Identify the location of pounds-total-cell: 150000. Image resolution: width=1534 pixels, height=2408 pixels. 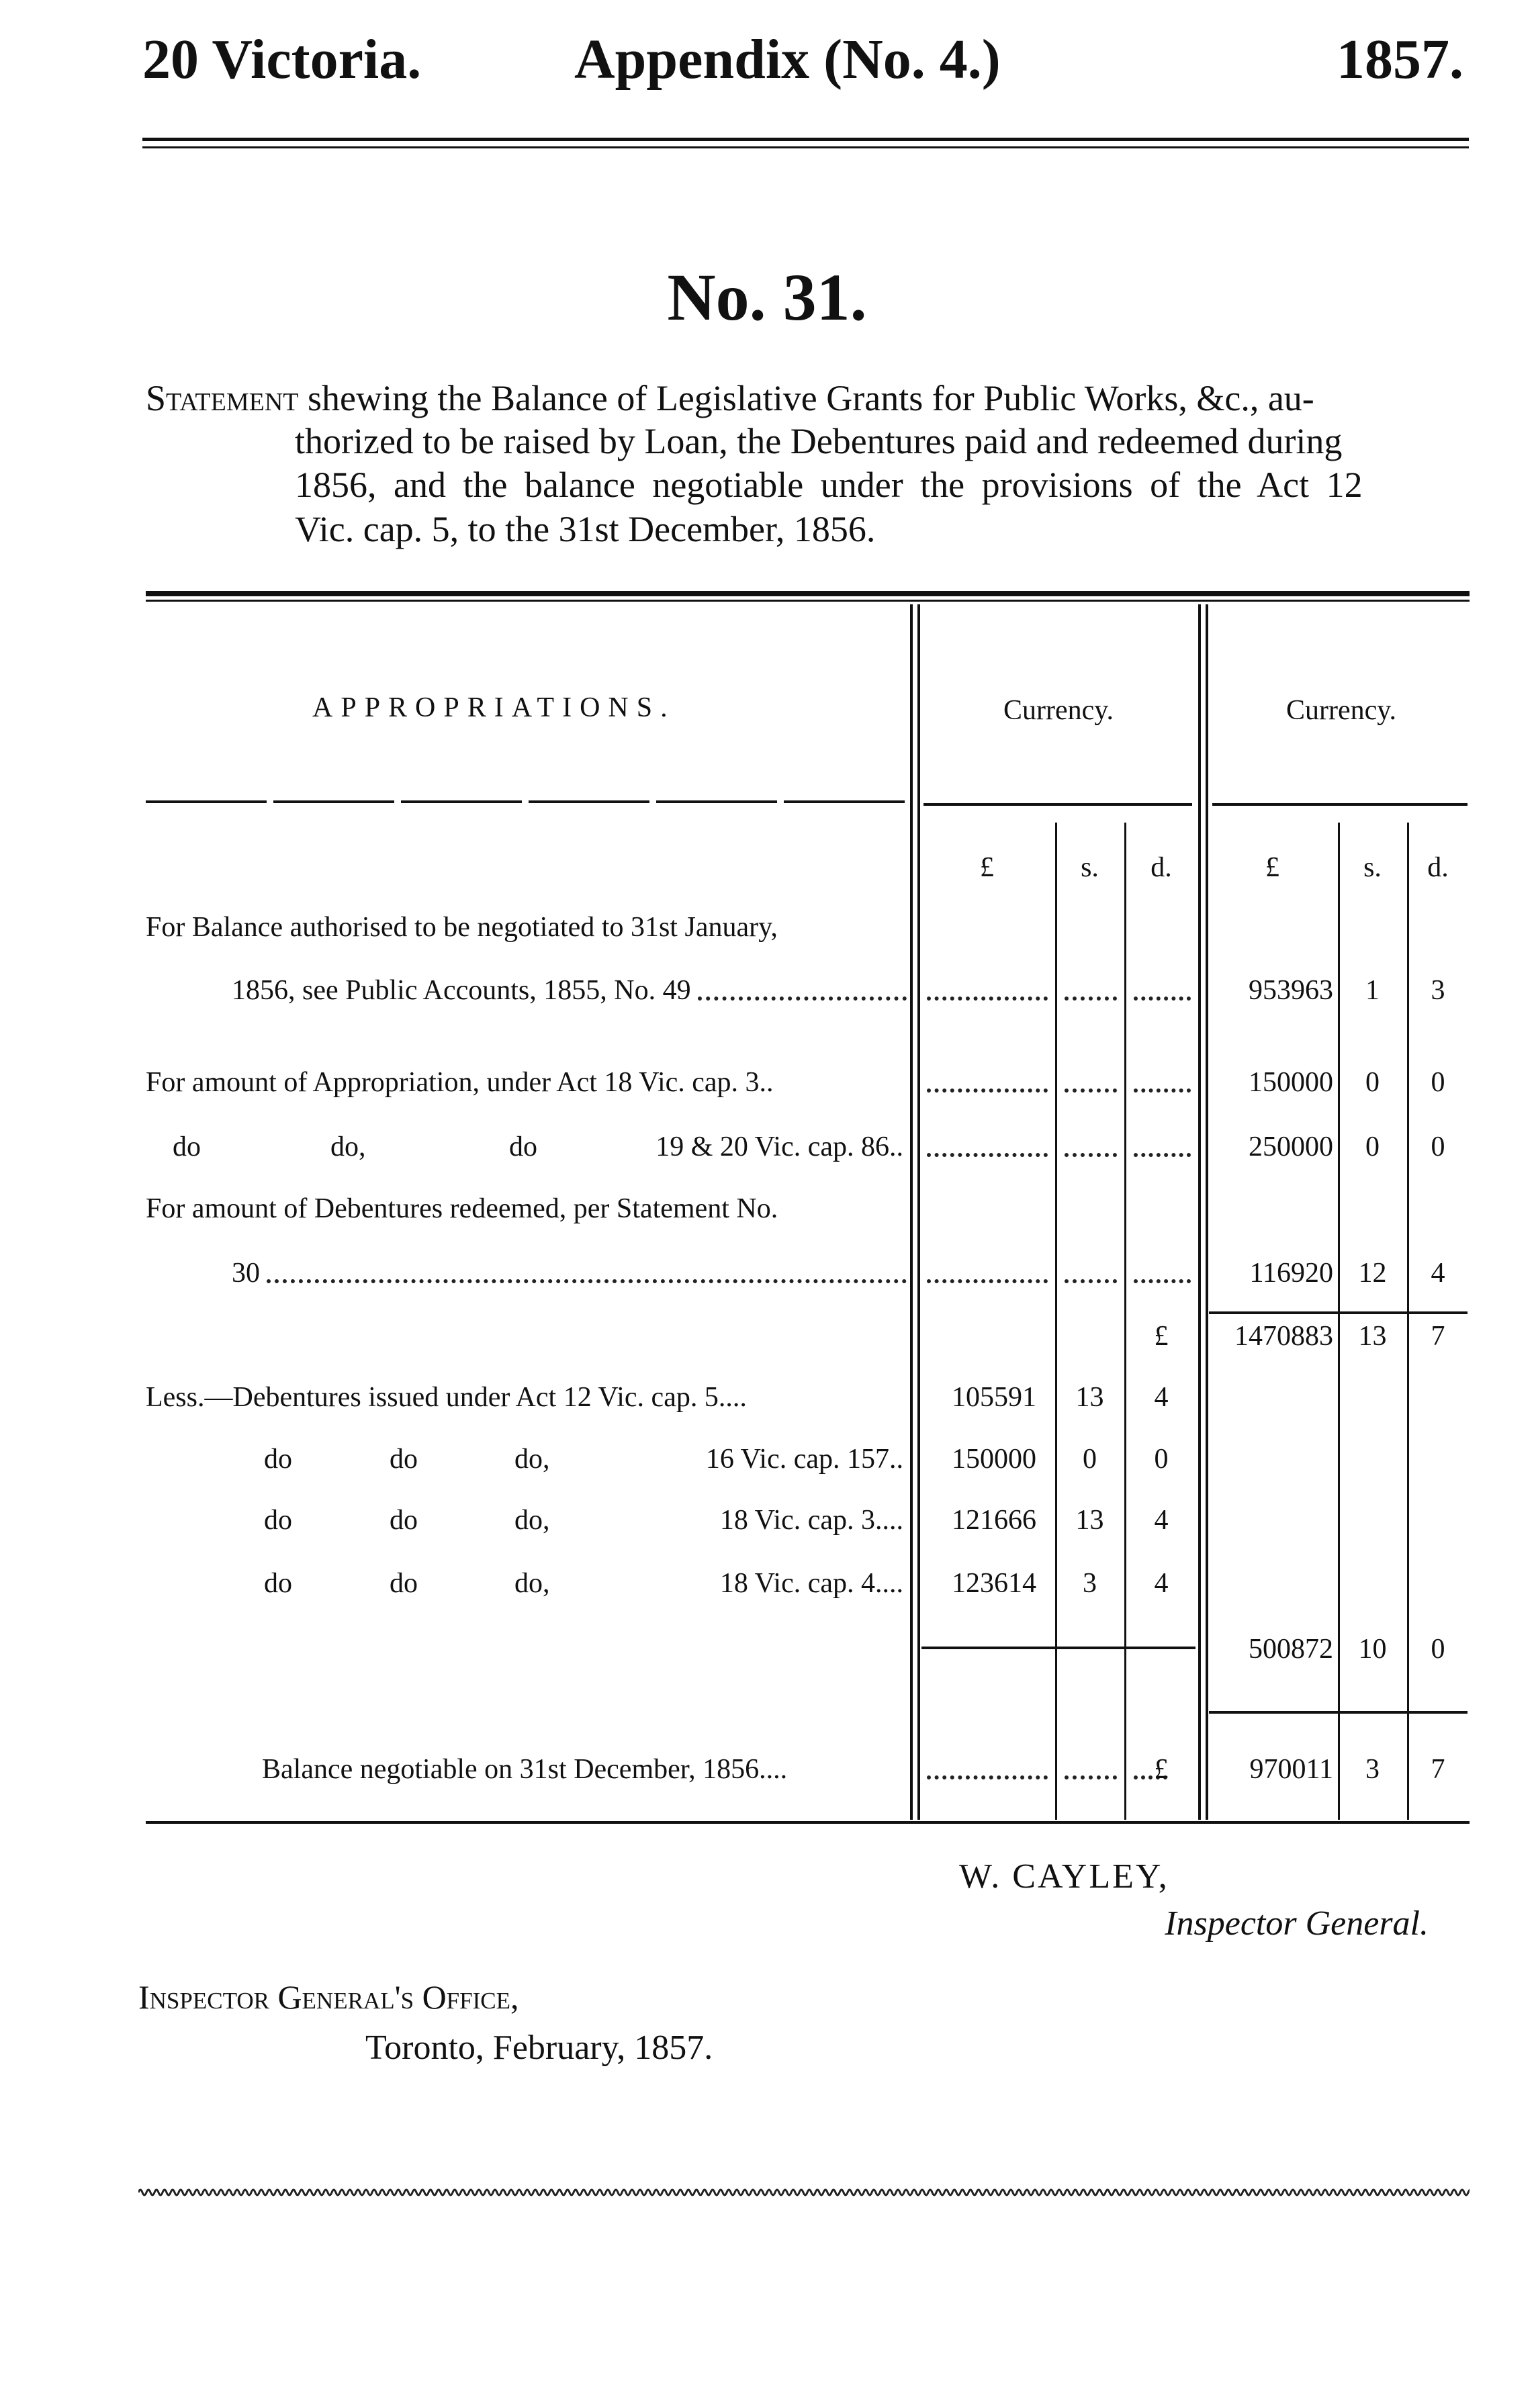
(1291, 1082).